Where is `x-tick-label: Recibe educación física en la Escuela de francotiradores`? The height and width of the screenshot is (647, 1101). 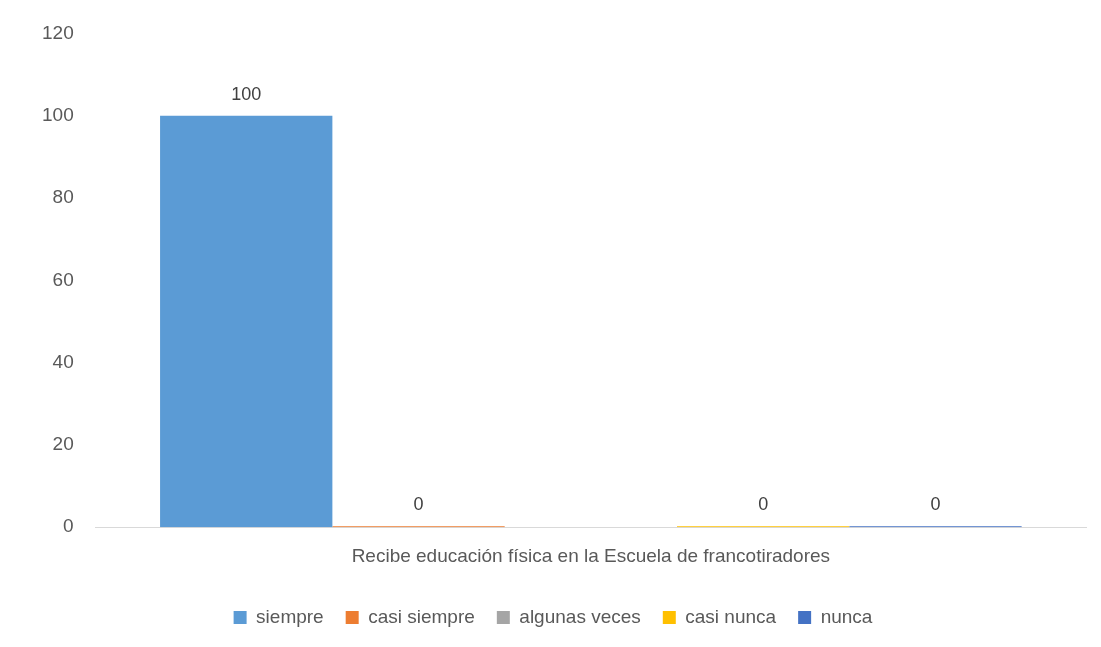
x-tick-label: Recibe educación física en la Escuela de francotiradores is located at coordinates (591, 555).